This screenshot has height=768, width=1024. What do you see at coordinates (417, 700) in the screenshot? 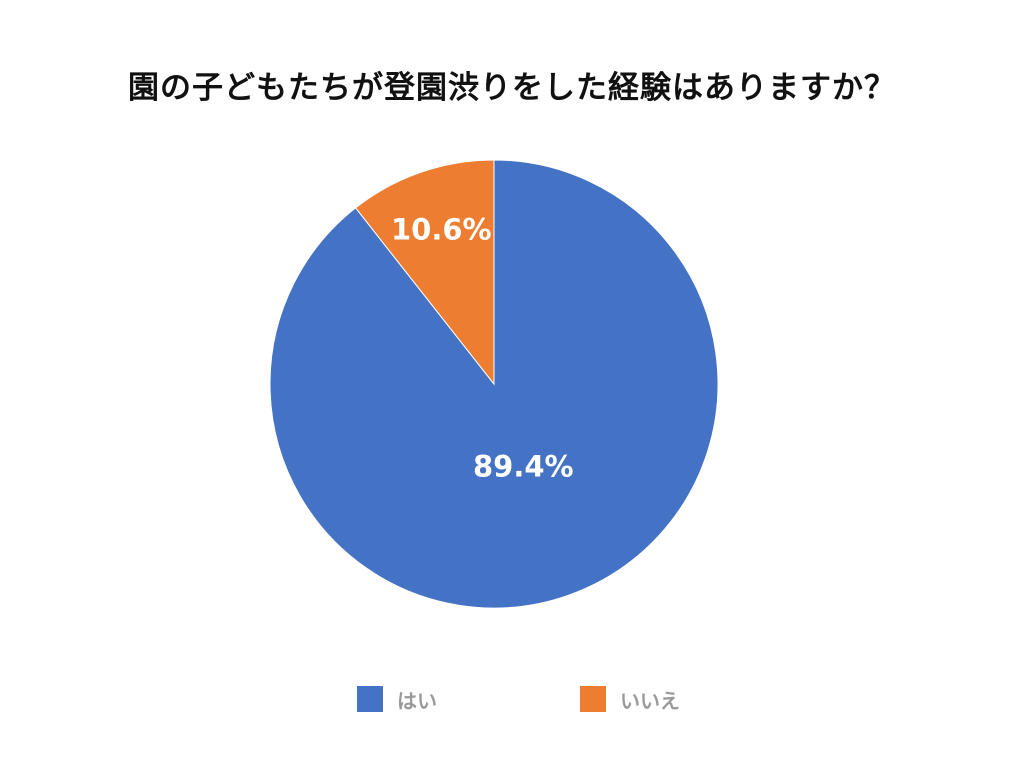
I see `legend-label-yes: はい` at bounding box center [417, 700].